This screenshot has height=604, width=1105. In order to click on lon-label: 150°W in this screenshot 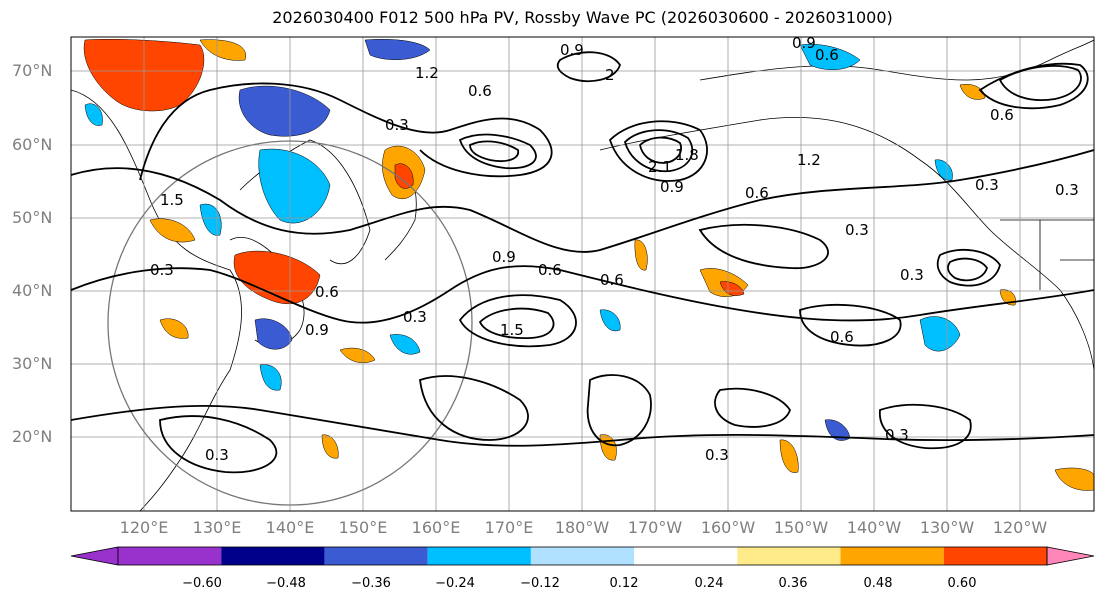, I will do `click(801, 527)`.